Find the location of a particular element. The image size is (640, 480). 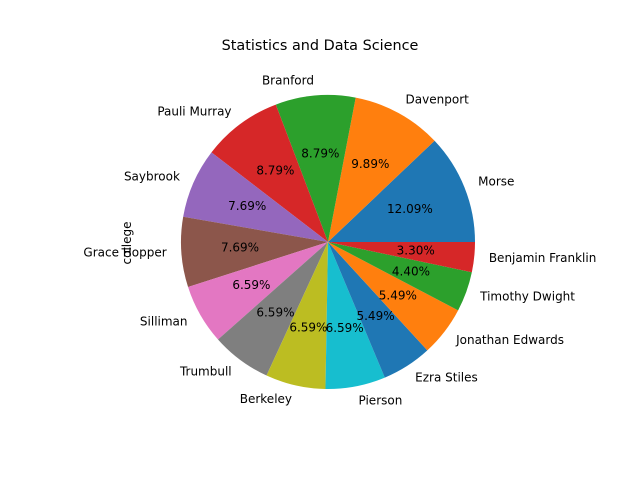

slice-label: Pauli Murray is located at coordinates (194, 112).